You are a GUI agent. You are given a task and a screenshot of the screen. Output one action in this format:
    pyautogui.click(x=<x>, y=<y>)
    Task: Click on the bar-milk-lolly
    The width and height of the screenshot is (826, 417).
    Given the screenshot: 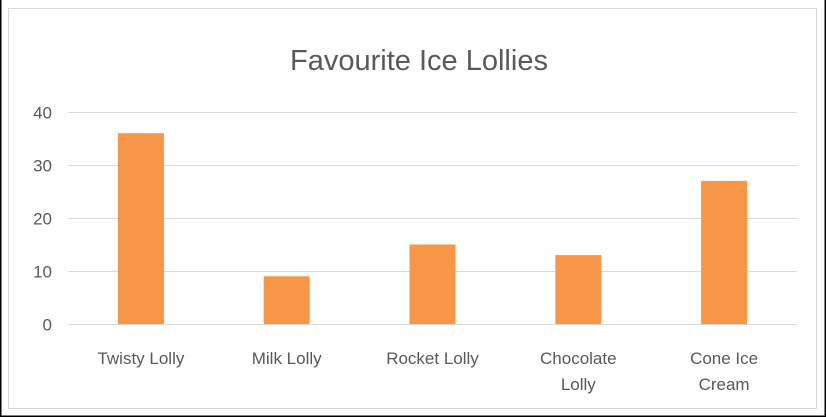 What is the action you would take?
    pyautogui.click(x=286, y=300)
    